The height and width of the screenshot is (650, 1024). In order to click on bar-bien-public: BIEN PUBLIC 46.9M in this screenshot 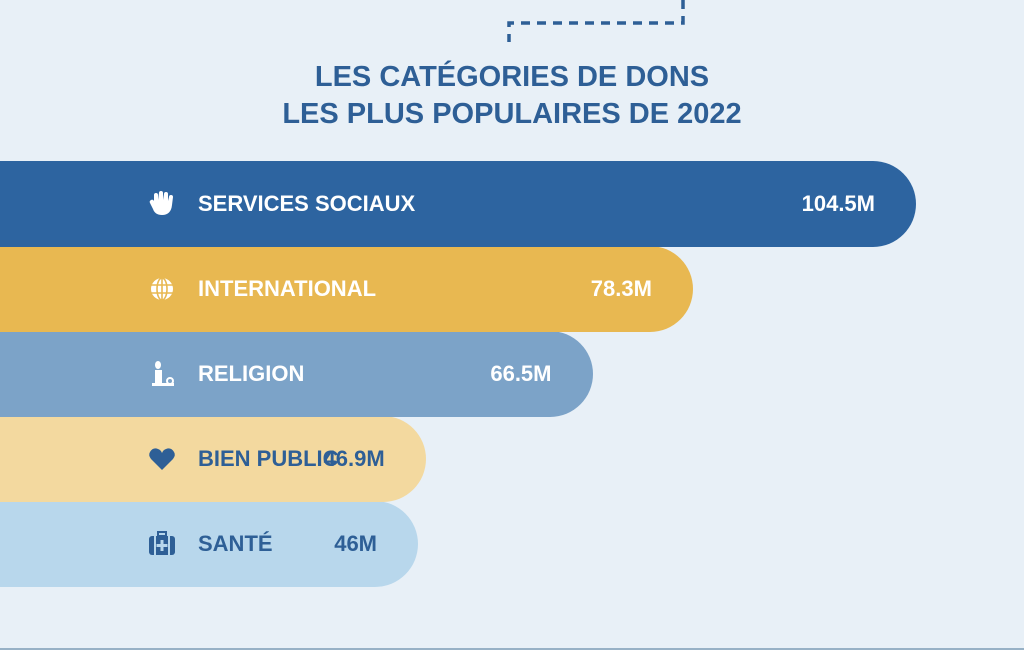, I will do `click(213, 459)`.